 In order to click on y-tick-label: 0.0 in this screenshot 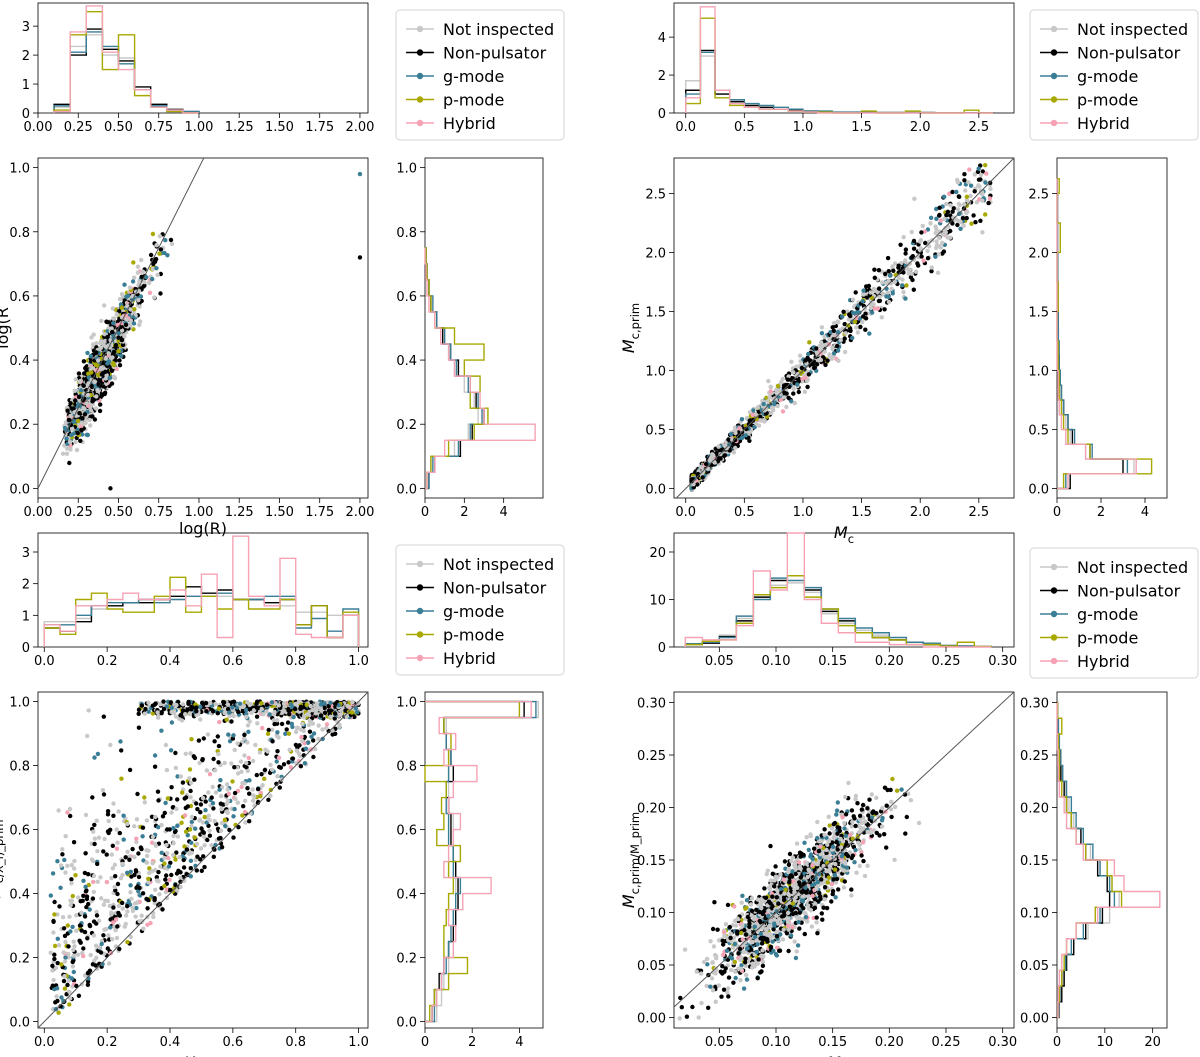, I will do `click(1038, 490)`.